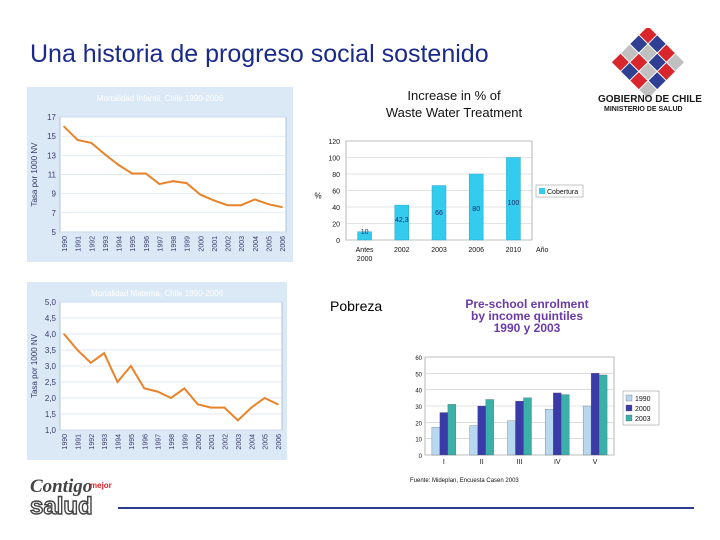 This screenshot has width=720, height=540. I want to click on y-tick-label: 3,5, so click(51, 350).